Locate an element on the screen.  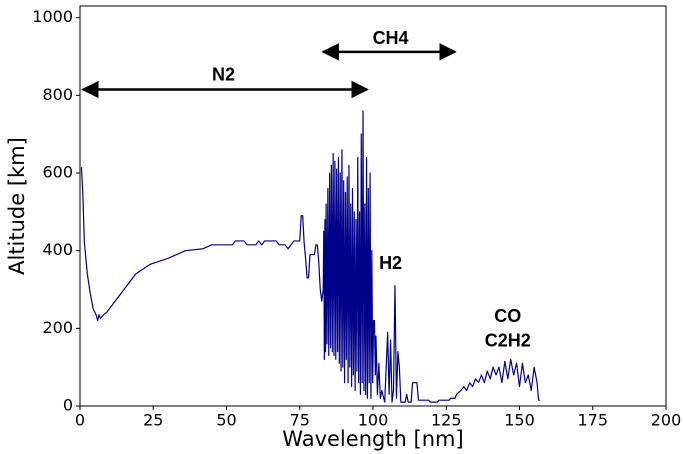
x-axis-label: Wavelength [nm] is located at coordinates (372, 439).